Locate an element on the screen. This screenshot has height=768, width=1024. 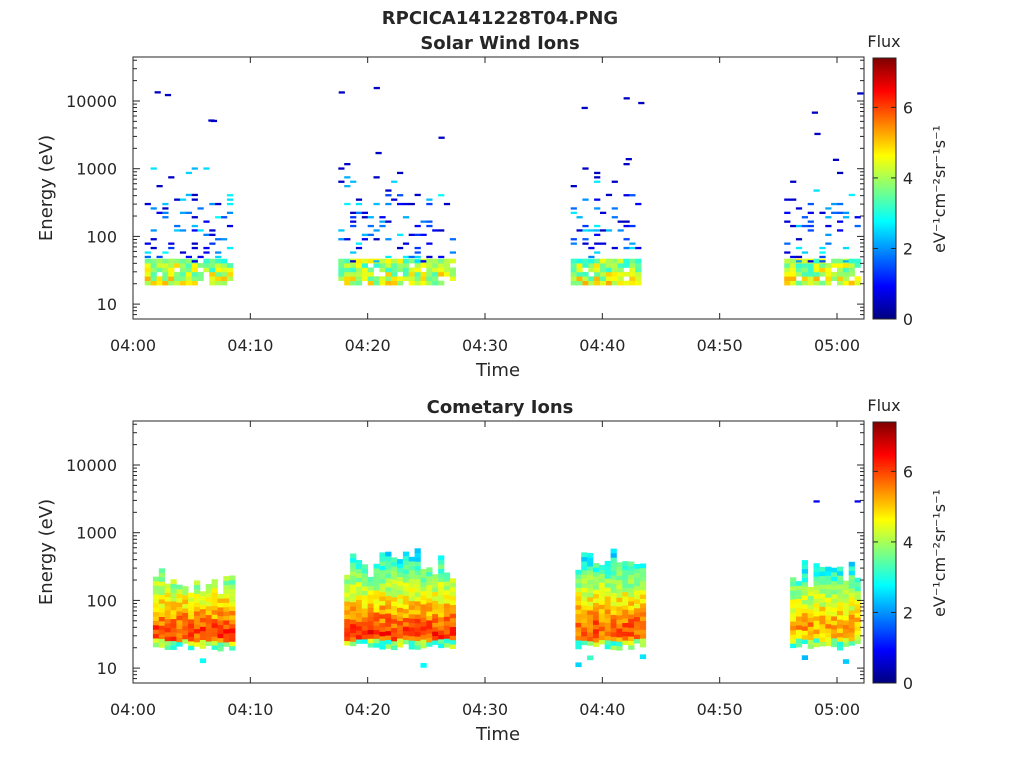
colorbar-tick-label: 0 is located at coordinates (908, 683).